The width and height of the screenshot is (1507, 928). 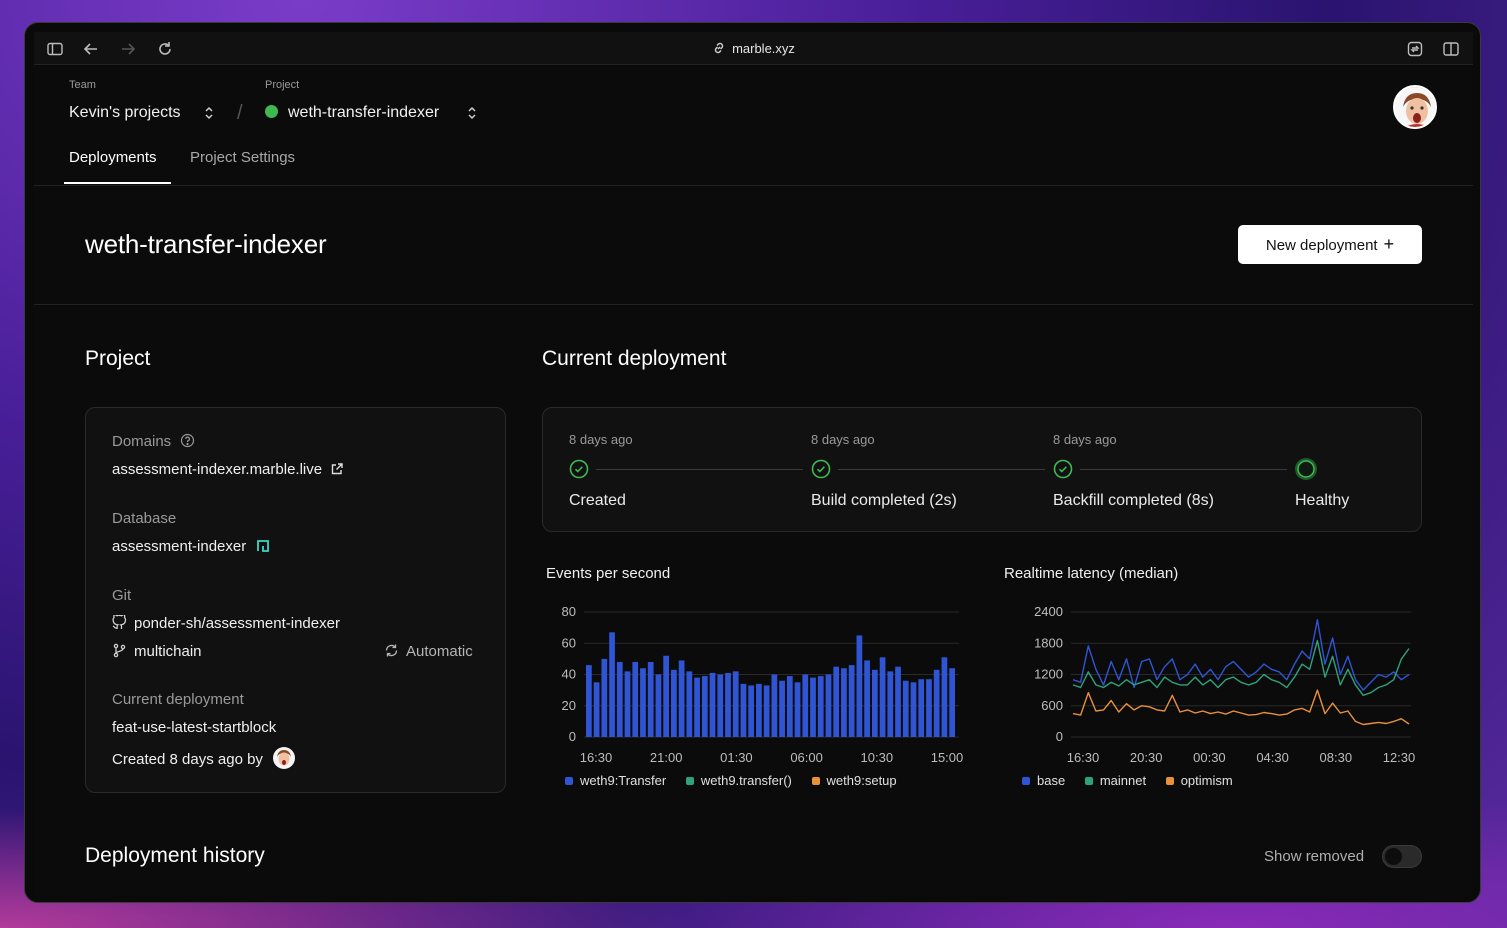 What do you see at coordinates (719, 48) in the screenshot?
I see `link-icon` at bounding box center [719, 48].